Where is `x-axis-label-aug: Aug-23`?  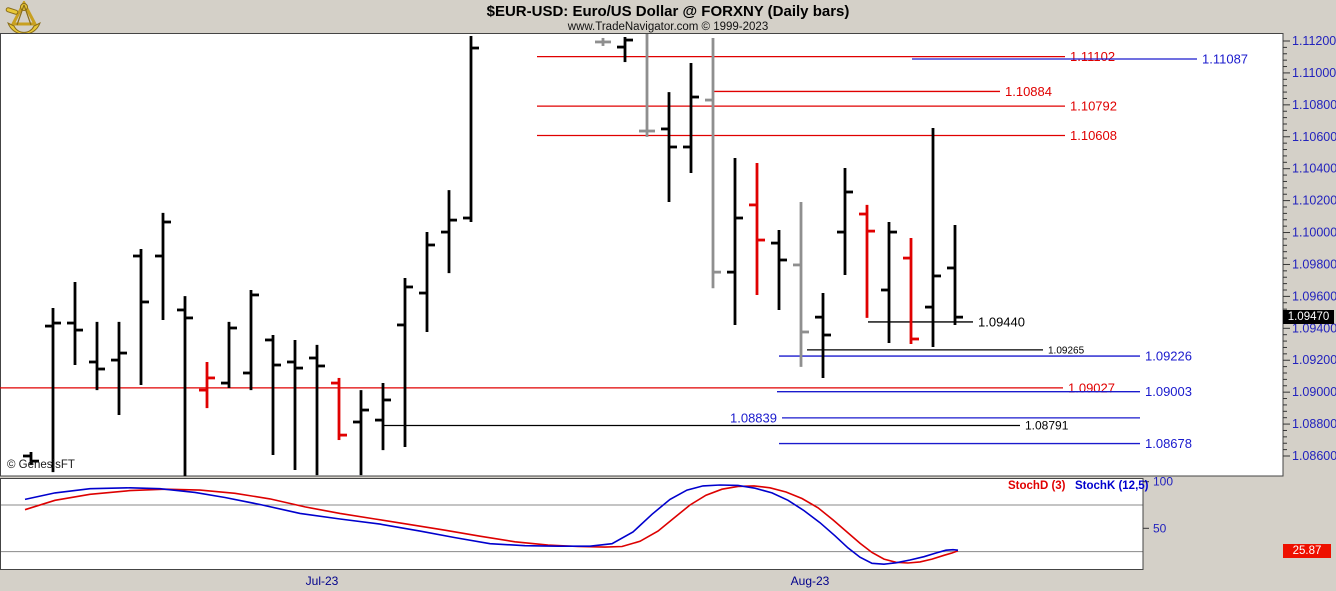
x-axis-label-aug: Aug-23 is located at coordinates (810, 581).